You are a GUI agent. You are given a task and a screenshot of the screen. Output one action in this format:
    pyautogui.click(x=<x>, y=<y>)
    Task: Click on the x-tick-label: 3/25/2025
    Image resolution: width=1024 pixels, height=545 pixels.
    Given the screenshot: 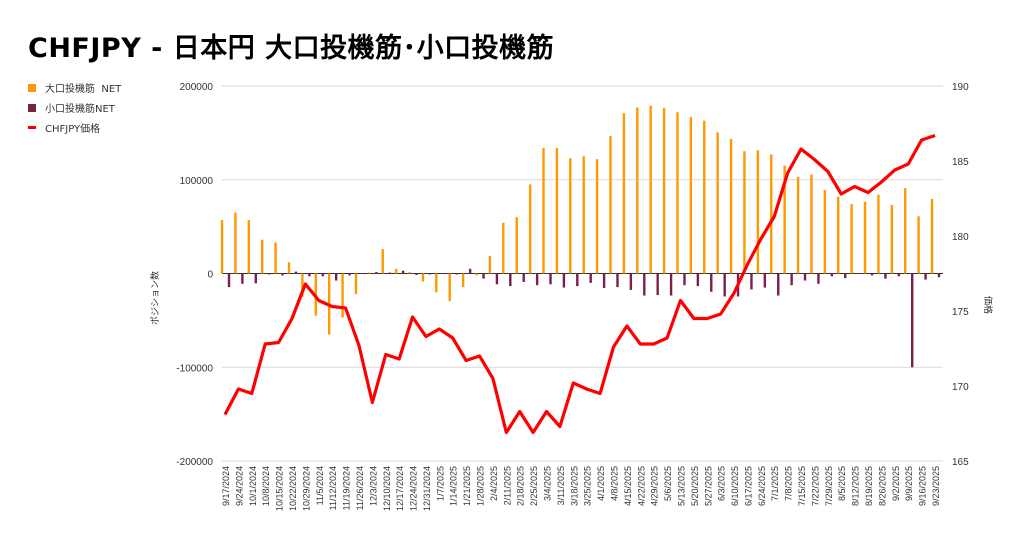 What is the action you would take?
    pyautogui.click(x=588, y=486)
    